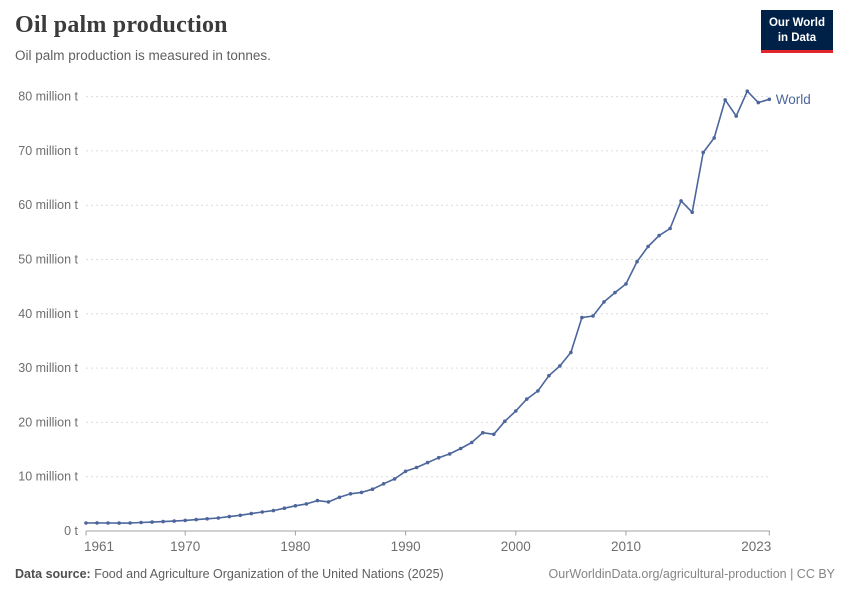 This screenshot has height=600, width=850. What do you see at coordinates (793, 99) in the screenshot?
I see `series-label-world: World` at bounding box center [793, 99].